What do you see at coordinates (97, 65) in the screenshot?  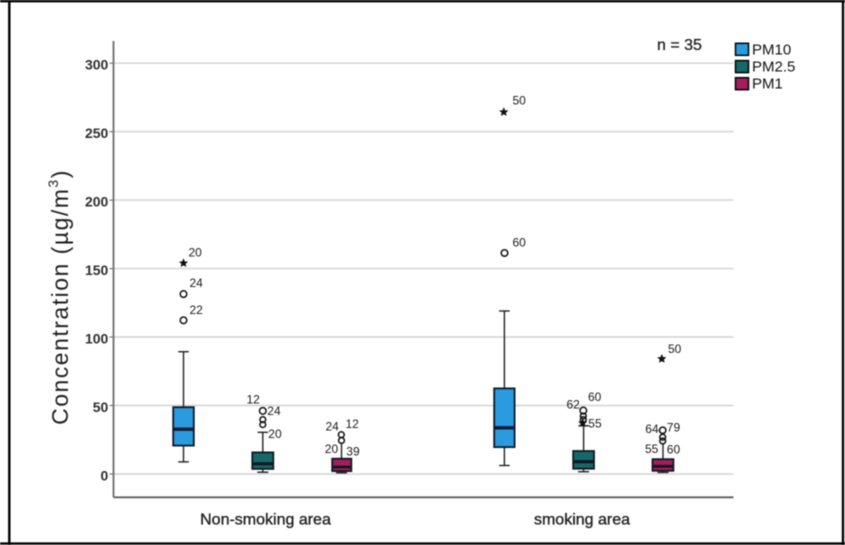 I see `svg-text: 300` at bounding box center [97, 65].